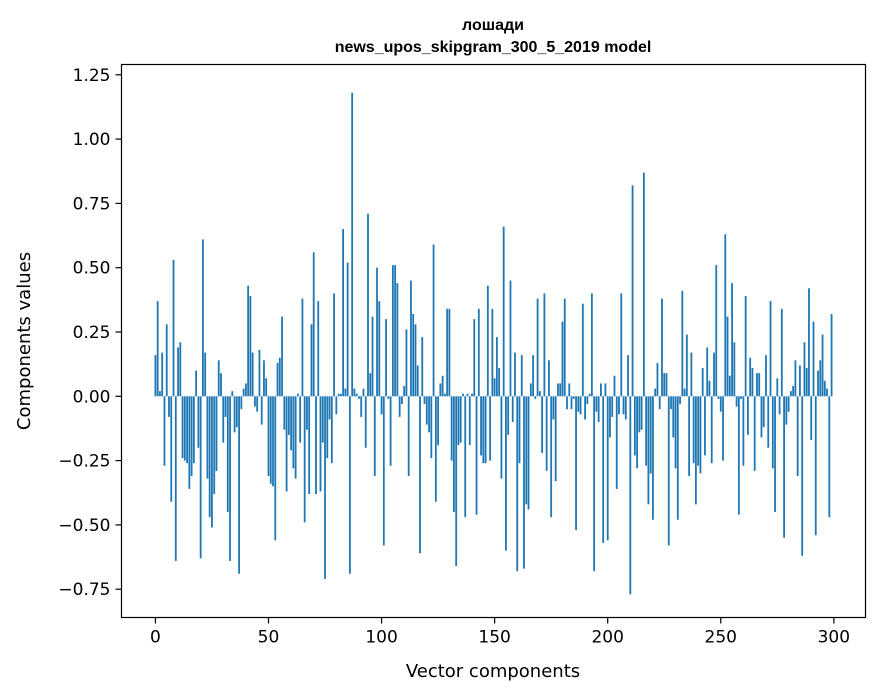 The image size is (880, 696). I want to click on chart-subtitle: news_upos_skipgram_300_5_2019 model, so click(493, 47).